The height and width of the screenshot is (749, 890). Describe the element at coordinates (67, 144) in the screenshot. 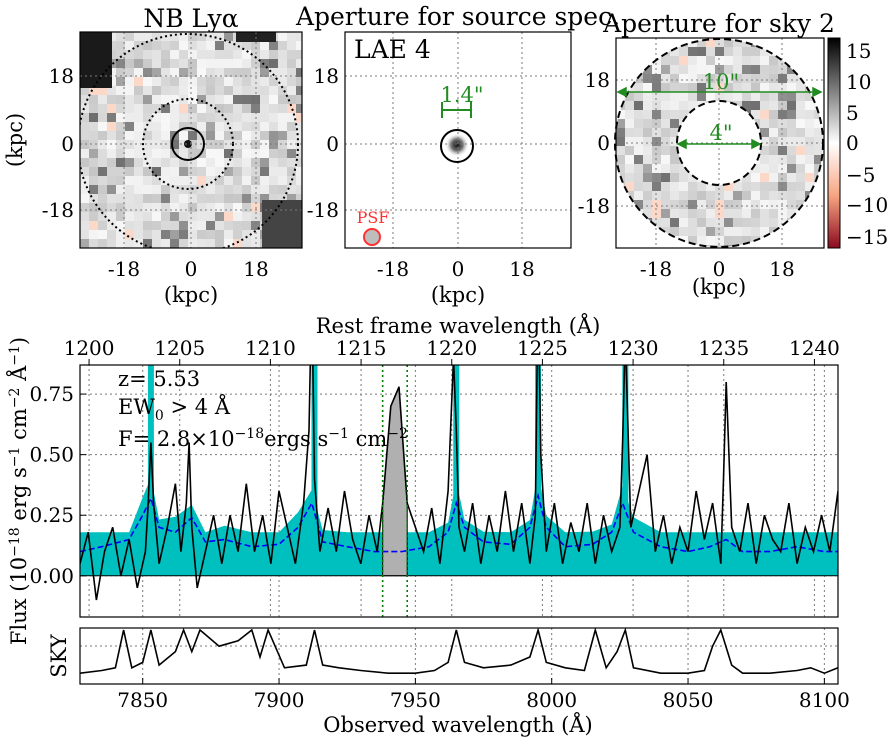

I see `nb-ytick-2: 0` at that location.